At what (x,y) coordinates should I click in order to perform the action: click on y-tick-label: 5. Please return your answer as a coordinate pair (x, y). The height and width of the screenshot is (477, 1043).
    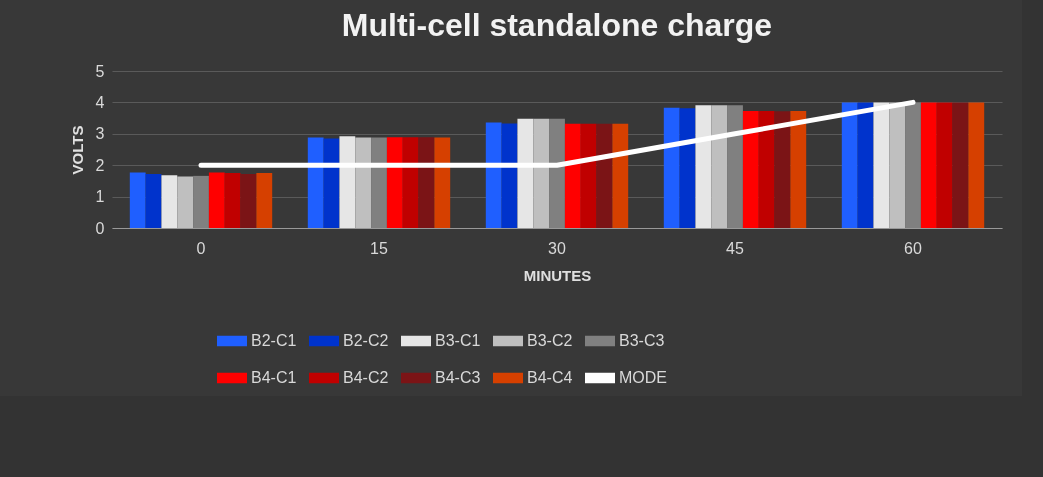
    Looking at the image, I should click on (100, 71).